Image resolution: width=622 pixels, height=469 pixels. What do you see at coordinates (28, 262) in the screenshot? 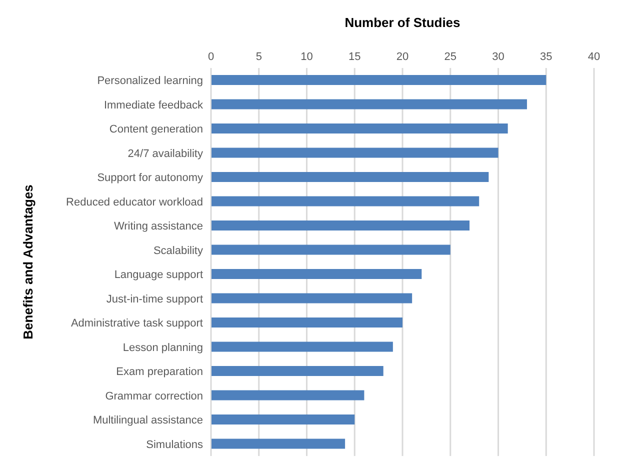
I see `y-axis-title: Benefits and Advantages` at bounding box center [28, 262].